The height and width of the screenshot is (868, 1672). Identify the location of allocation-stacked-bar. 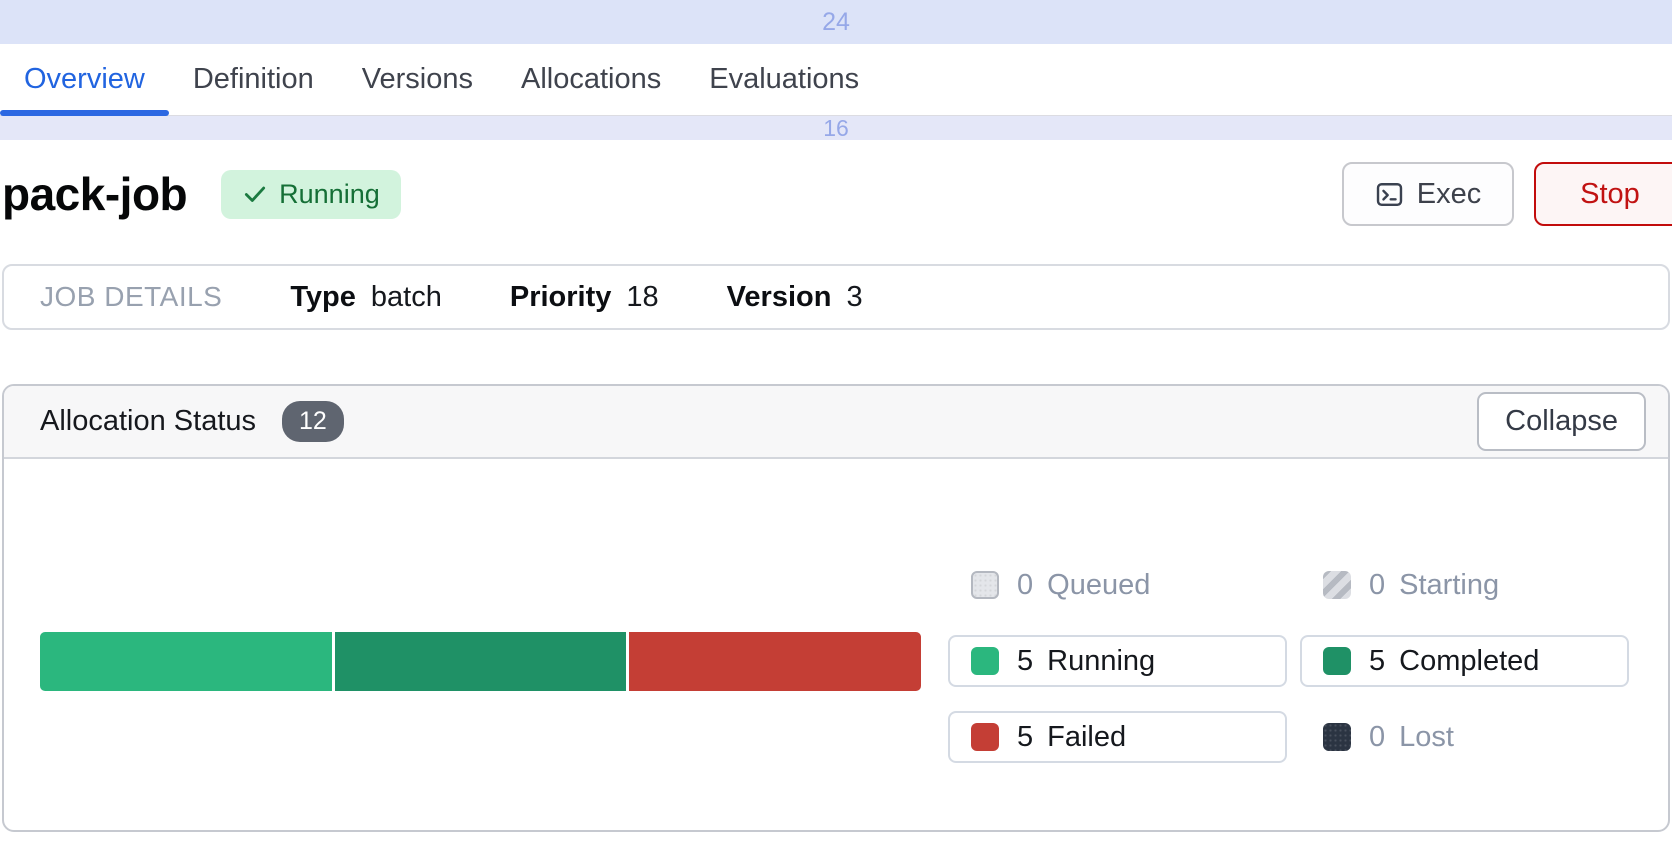
(480, 661).